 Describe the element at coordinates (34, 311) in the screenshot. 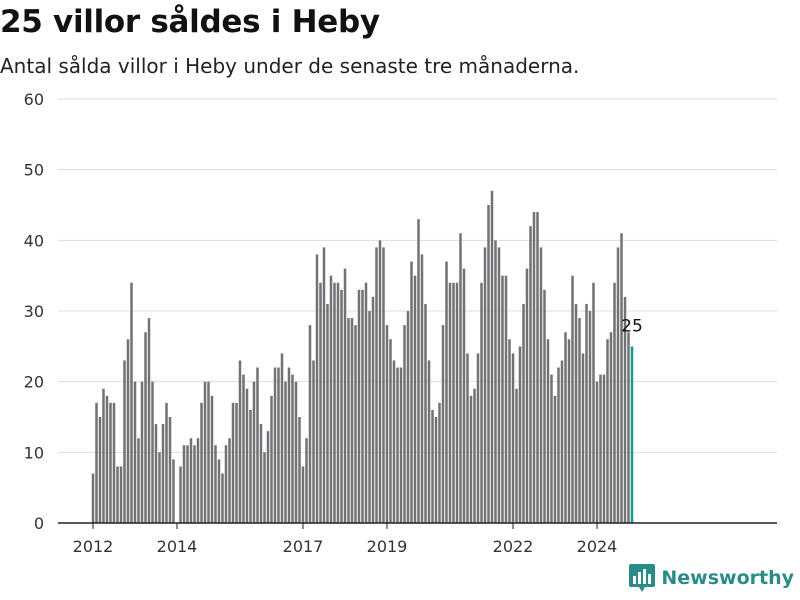

I see `y-axis-ticks: 0 10 20 30 40 50 60` at that location.